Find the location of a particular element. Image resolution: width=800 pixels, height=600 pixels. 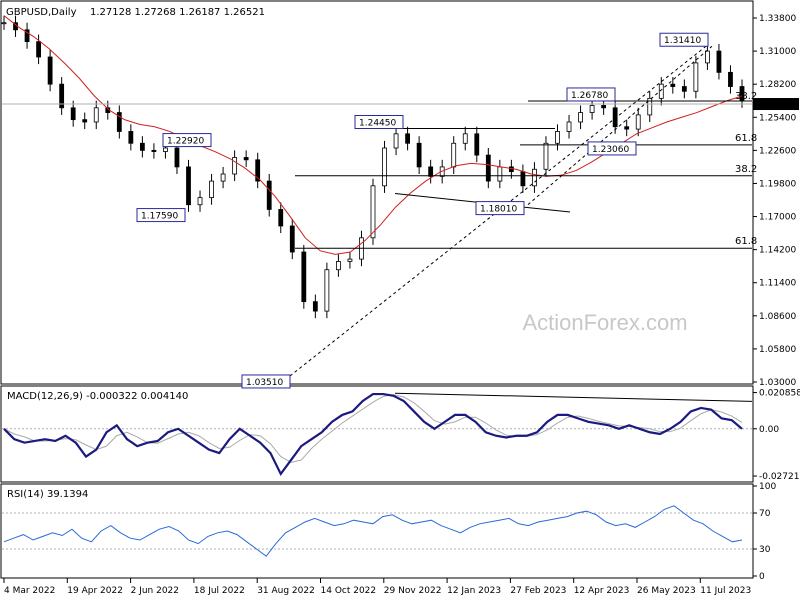

time-axis-label: 27 Feb 2023 is located at coordinates (538, 591).